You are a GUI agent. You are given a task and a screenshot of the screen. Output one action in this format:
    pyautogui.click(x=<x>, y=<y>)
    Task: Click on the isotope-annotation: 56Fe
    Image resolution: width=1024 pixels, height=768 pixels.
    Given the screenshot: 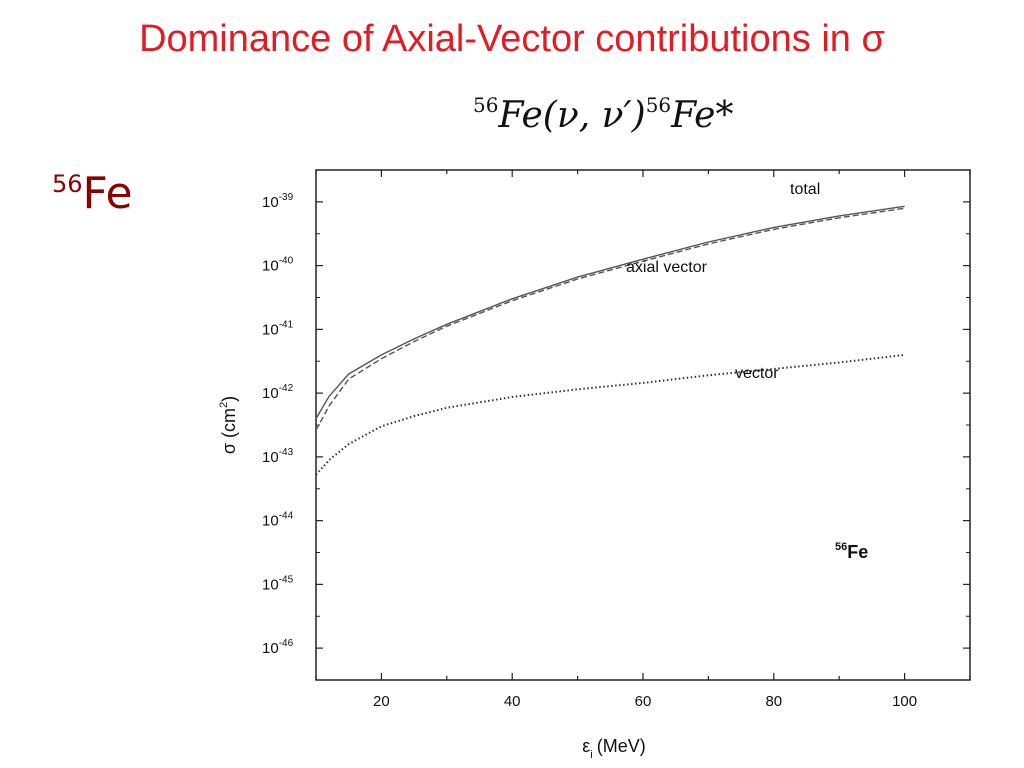 What is the action you would take?
    pyautogui.click(x=851, y=551)
    